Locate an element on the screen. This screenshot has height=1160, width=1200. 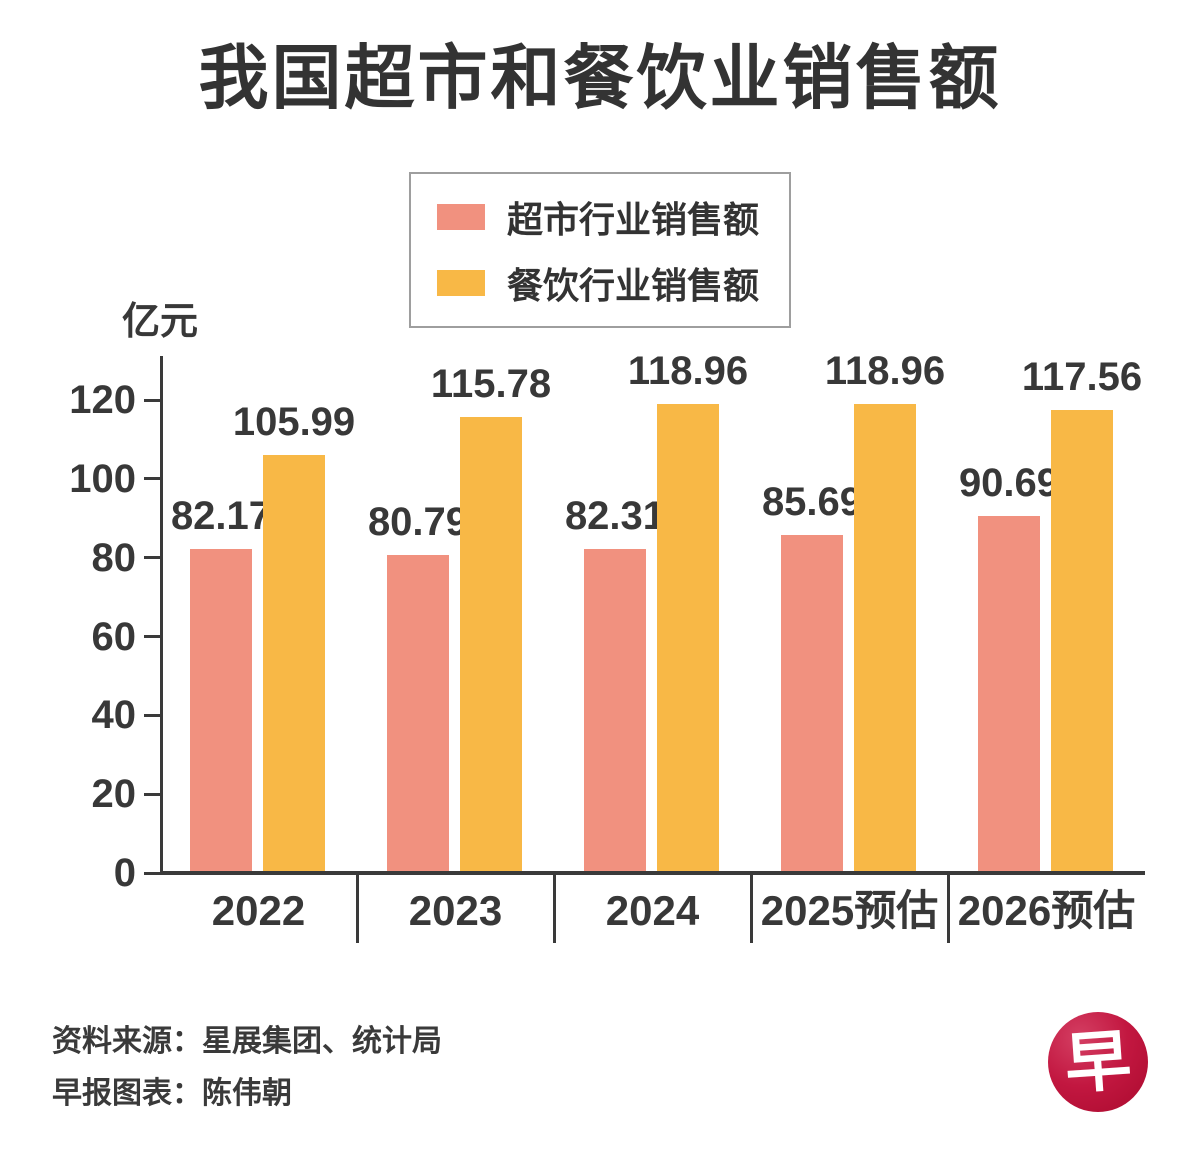
y-tick-label-0: 0 is located at coordinates (124, 873).